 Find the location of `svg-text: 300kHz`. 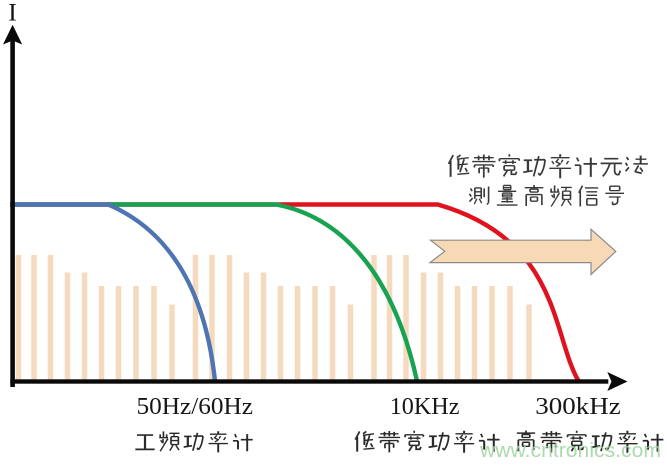

svg-text: 300kHz is located at coordinates (578, 406).